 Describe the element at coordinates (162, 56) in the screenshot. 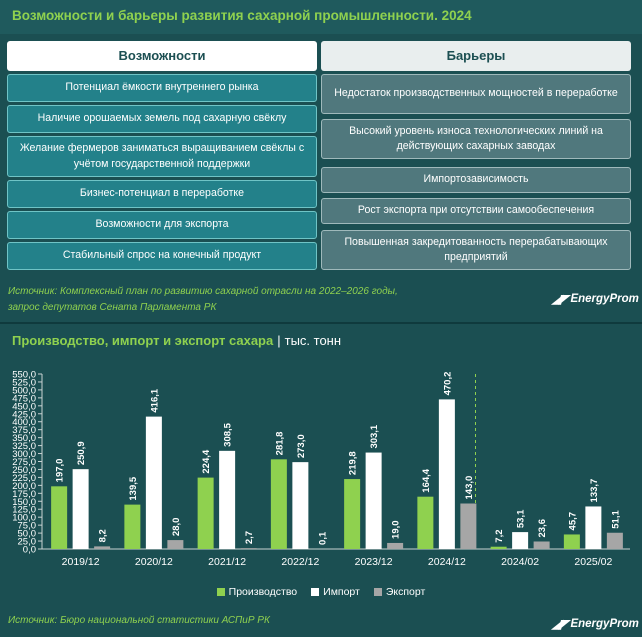

I see `opportunities-heading: Возможности` at that location.